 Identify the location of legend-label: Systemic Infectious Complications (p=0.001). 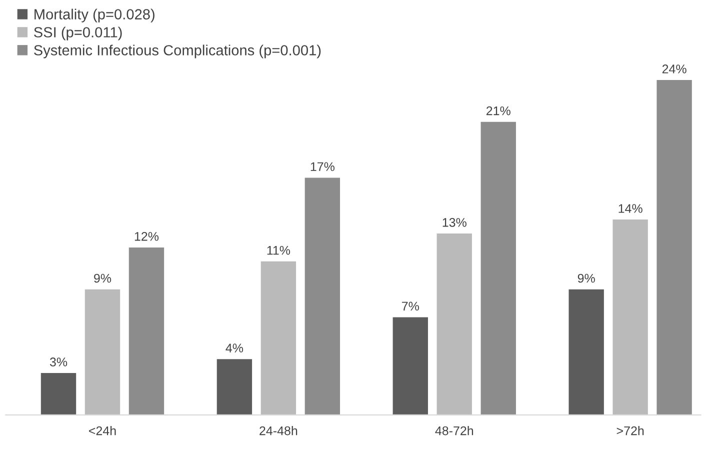
(177, 51).